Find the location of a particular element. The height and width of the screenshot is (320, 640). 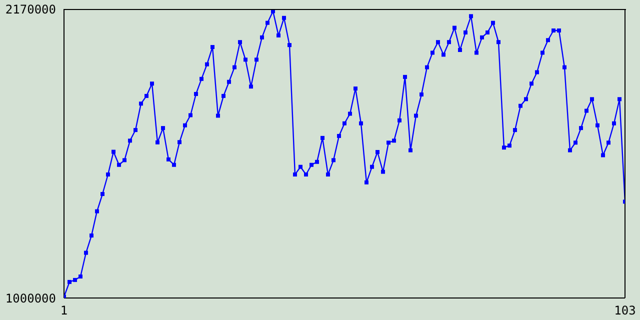

x-tick-label: 1 is located at coordinates (64, 311).